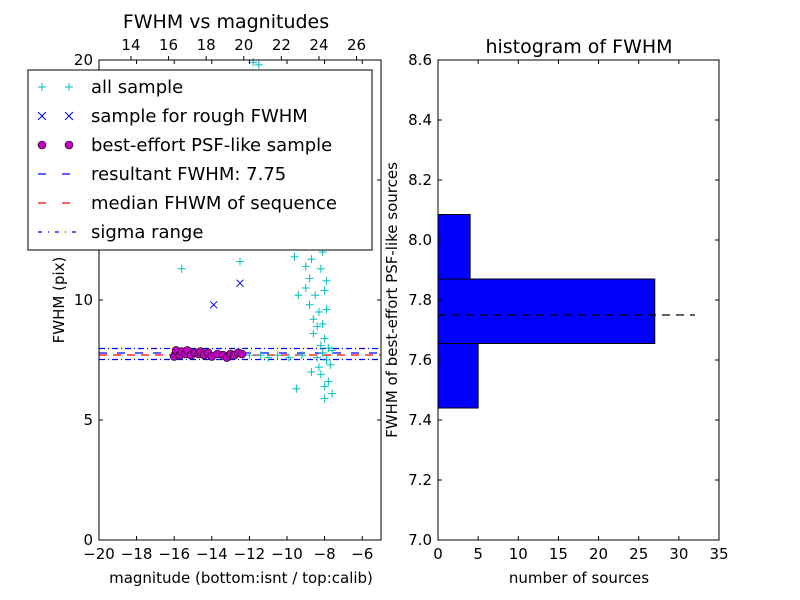 The height and width of the screenshot is (600, 800). I want to click on histogram-x-tick-label: 15, so click(558, 554).